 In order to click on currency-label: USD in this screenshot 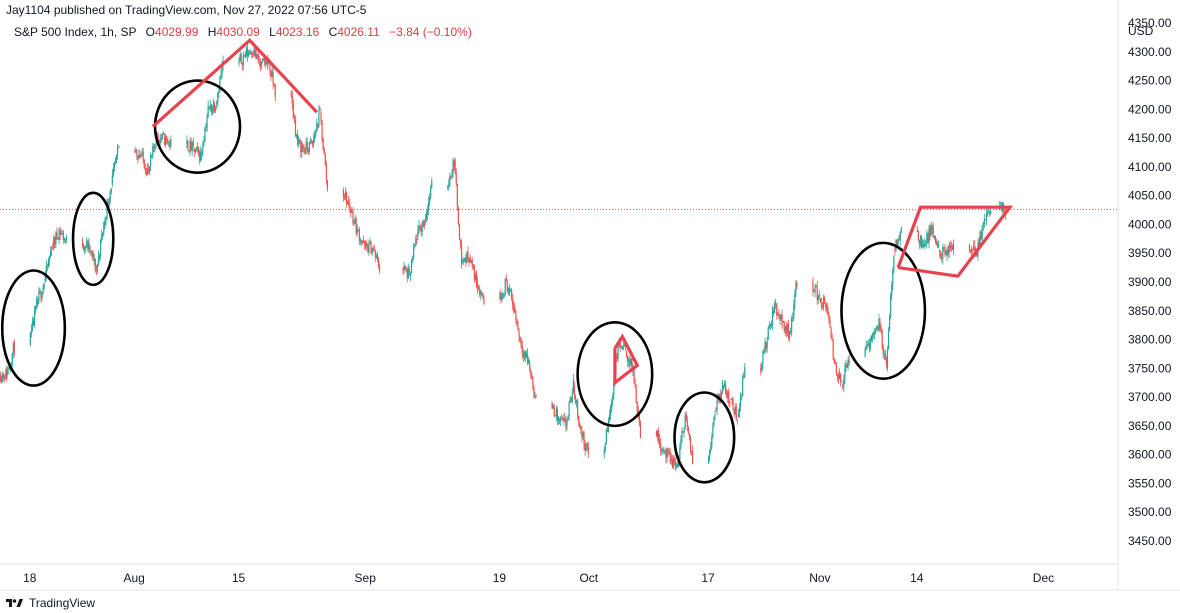, I will do `click(1141, 31)`.